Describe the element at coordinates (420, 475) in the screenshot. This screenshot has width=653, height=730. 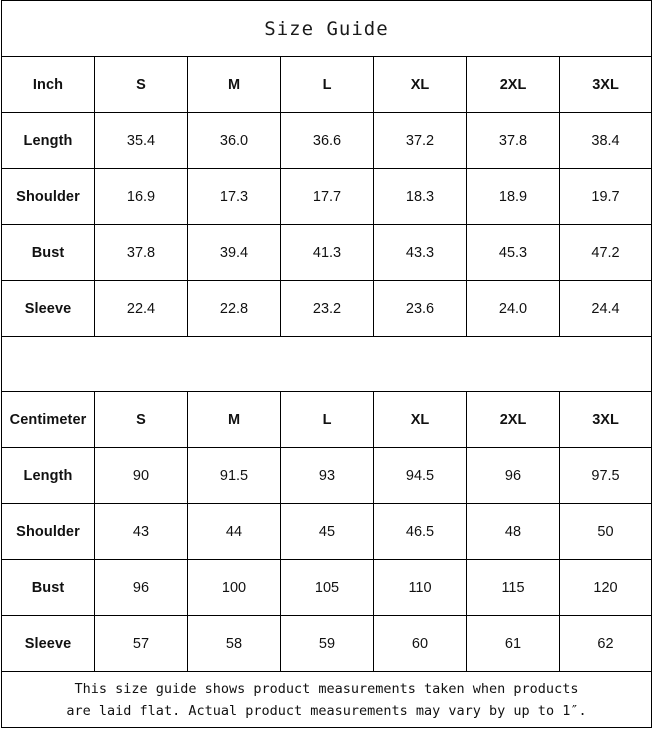
I see `cm-length-xl: 94.5` at that location.